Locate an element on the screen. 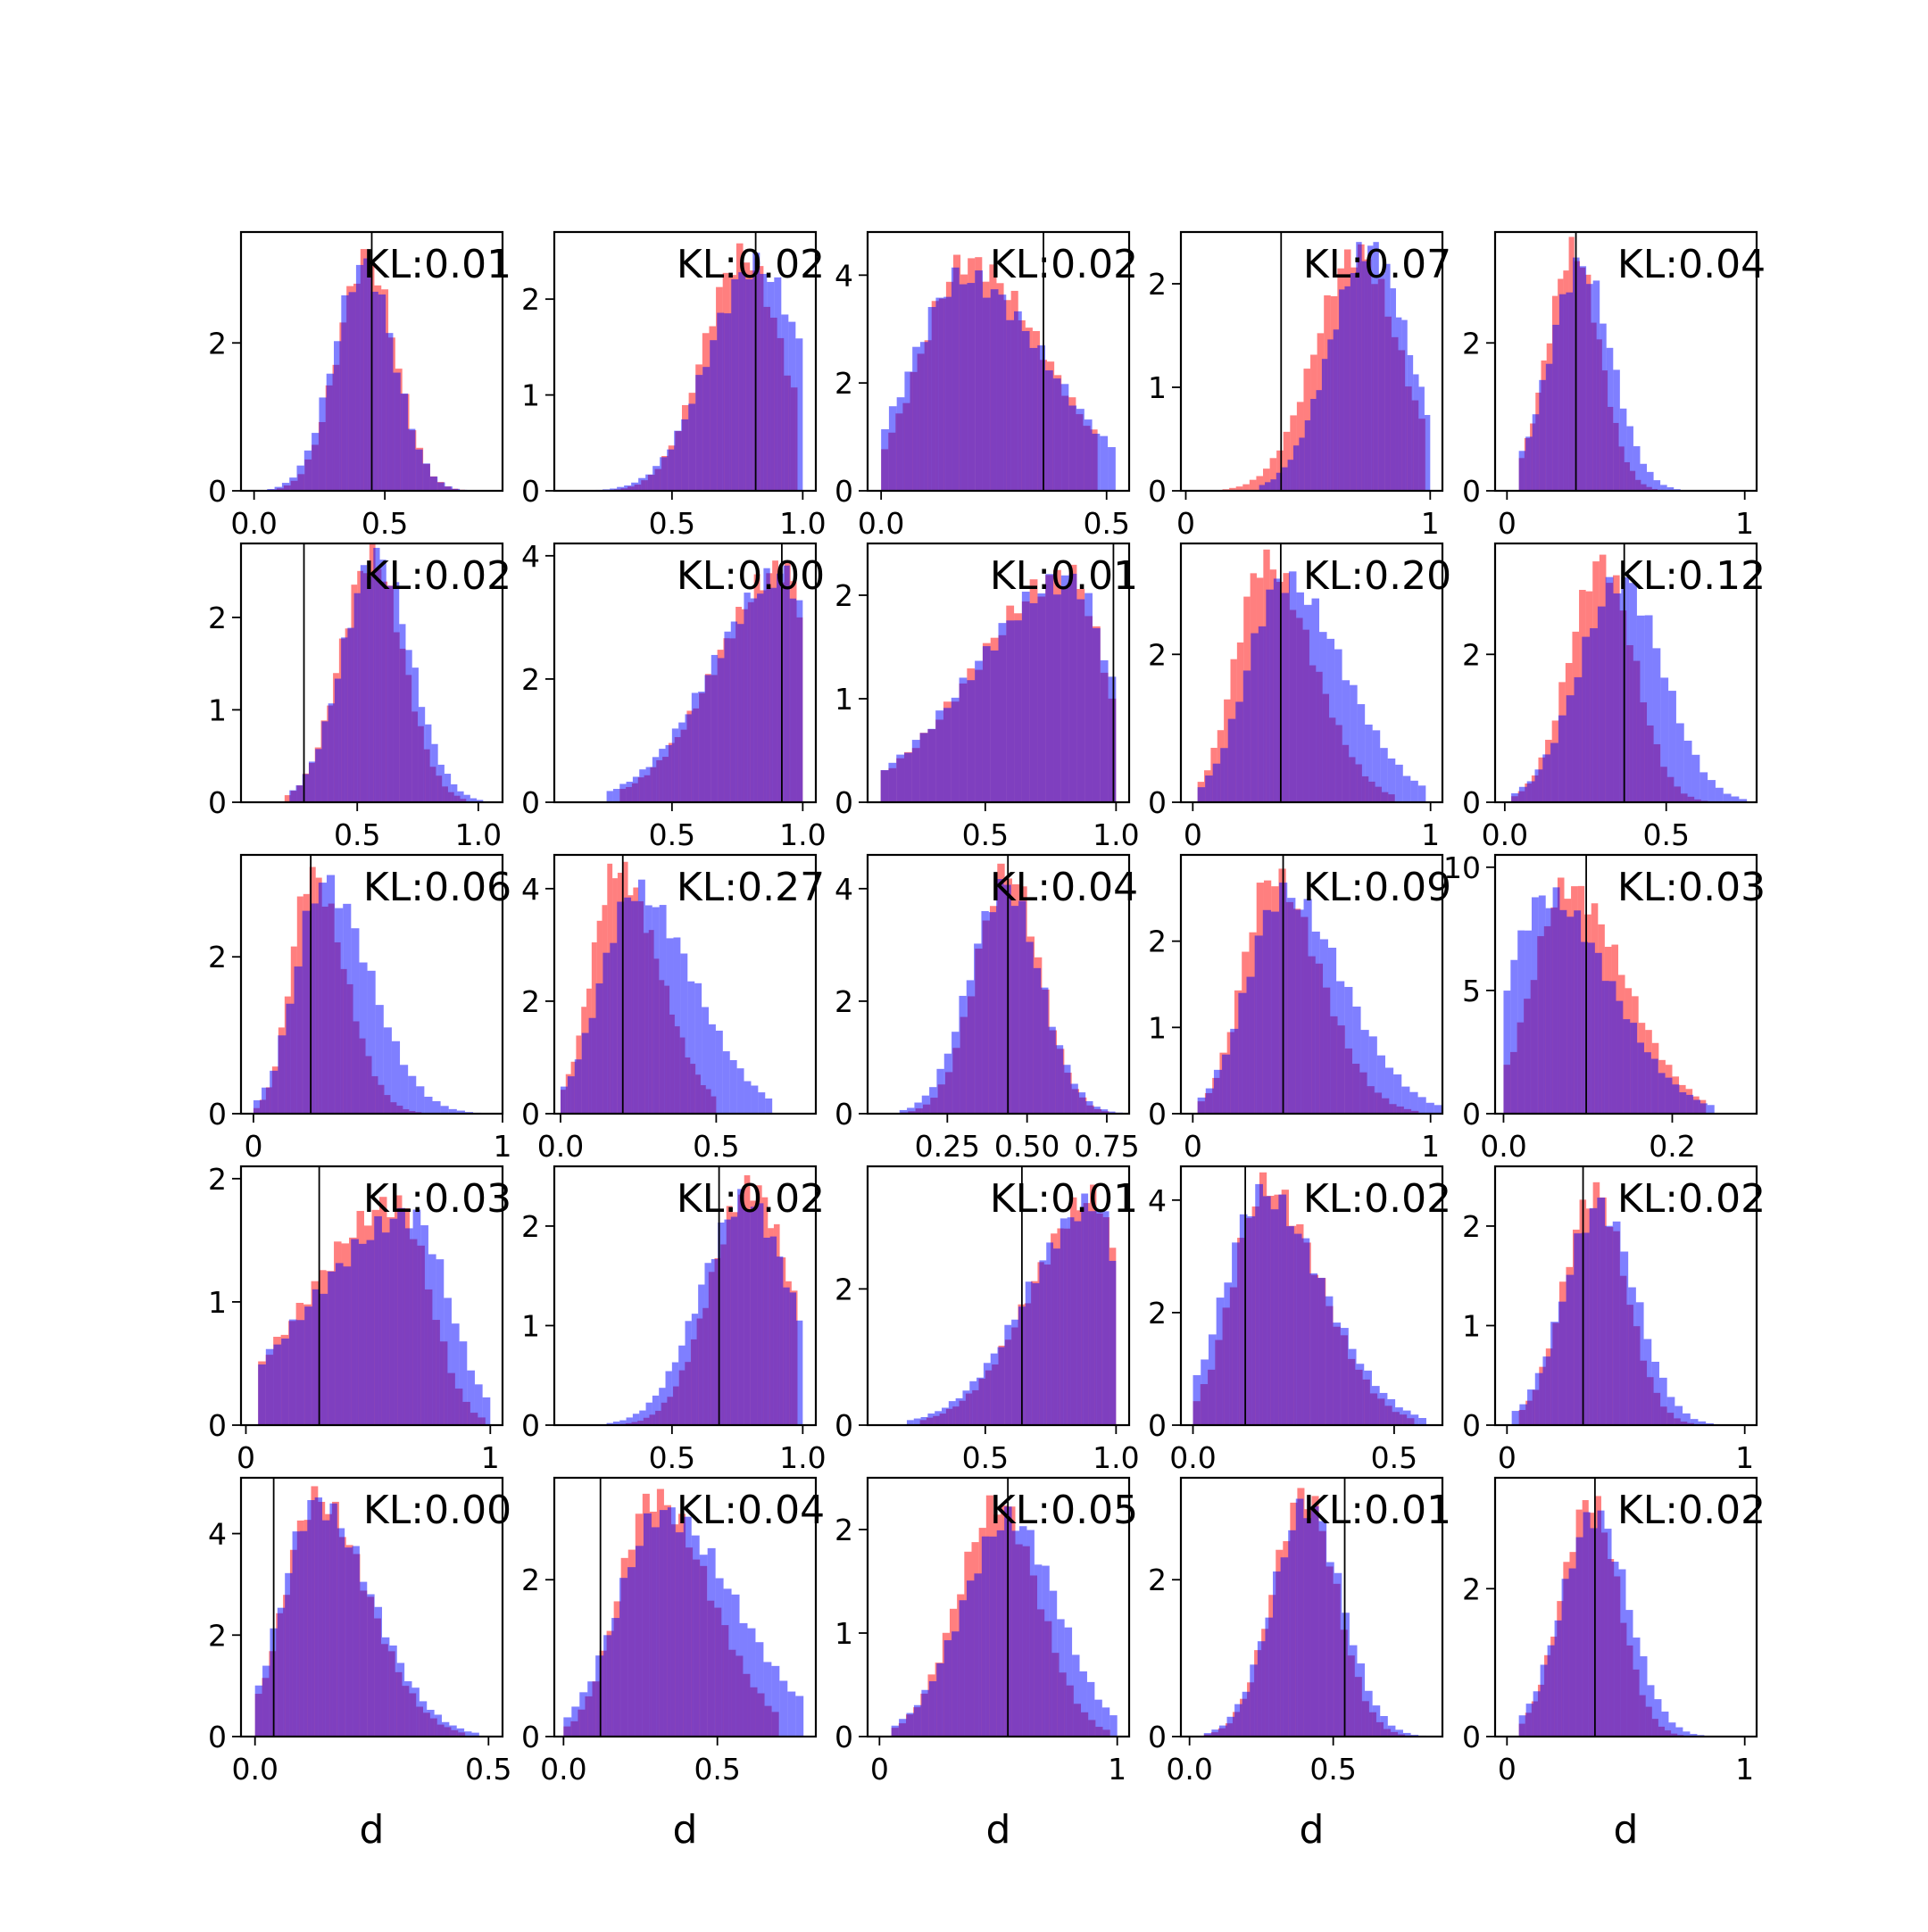 The image size is (1928, 1932). kl-label: KL:0.02 is located at coordinates (751, 264).